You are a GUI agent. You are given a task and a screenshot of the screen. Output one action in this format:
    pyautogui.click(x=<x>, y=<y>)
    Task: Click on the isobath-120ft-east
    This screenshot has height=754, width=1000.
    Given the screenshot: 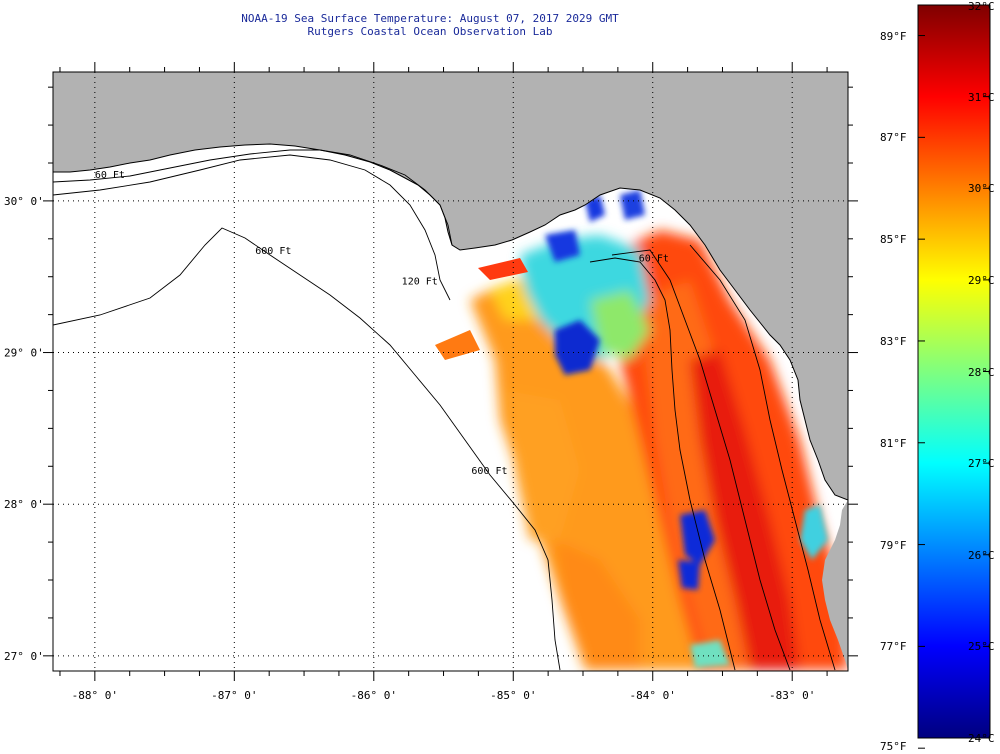 What is the action you would take?
    pyautogui.click(x=701, y=460)
    